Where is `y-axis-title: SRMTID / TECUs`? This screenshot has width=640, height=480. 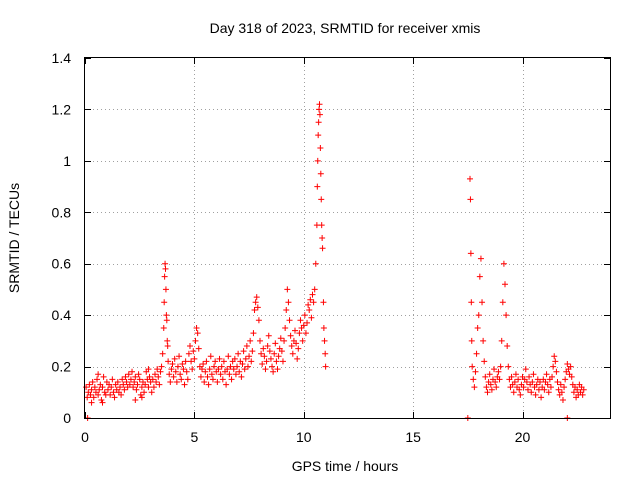 y-axis-title: SRMTID / TECUs is located at coordinates (14, 238).